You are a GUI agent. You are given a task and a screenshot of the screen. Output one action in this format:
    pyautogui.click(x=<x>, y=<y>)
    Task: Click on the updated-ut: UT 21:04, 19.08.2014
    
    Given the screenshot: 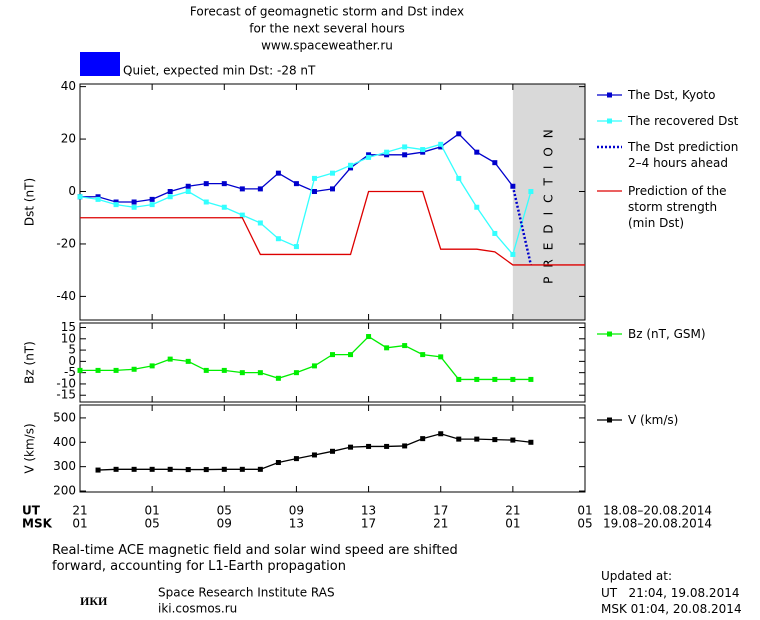 What is the action you would take?
    pyautogui.click(x=670, y=593)
    